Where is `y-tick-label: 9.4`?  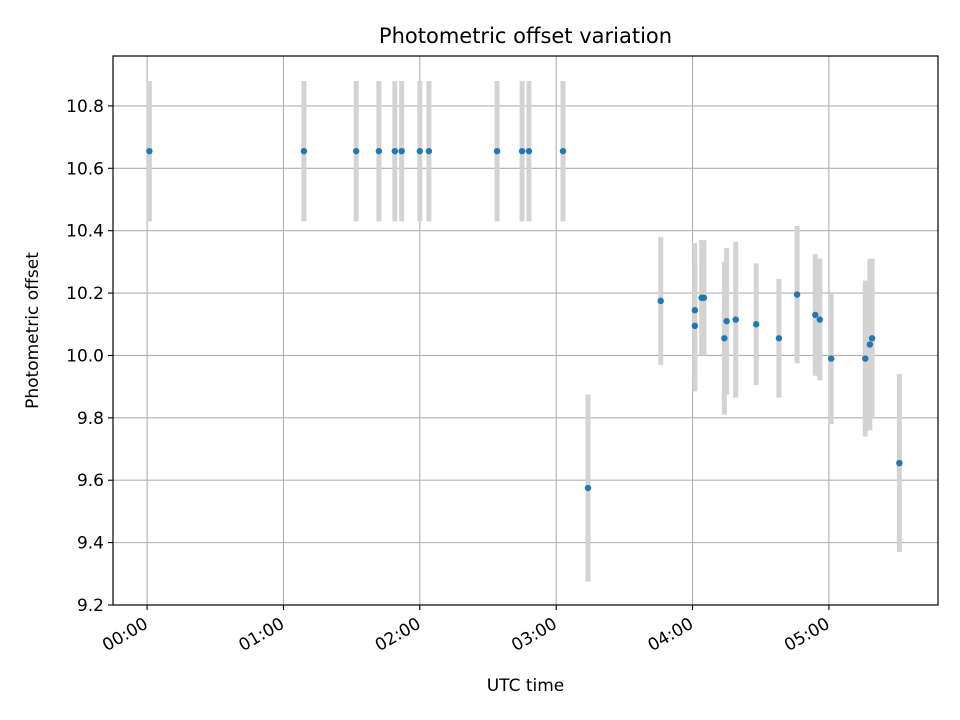
y-tick-label: 9.4 is located at coordinates (90, 544).